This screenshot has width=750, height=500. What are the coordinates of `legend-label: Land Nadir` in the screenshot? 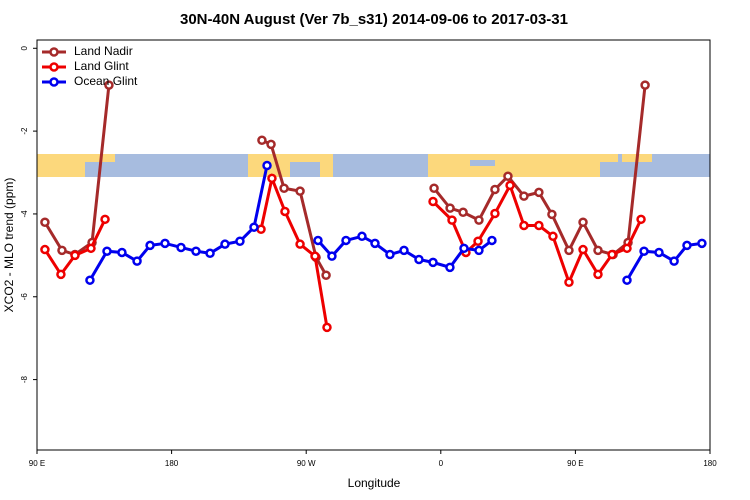 It's located at (103, 51).